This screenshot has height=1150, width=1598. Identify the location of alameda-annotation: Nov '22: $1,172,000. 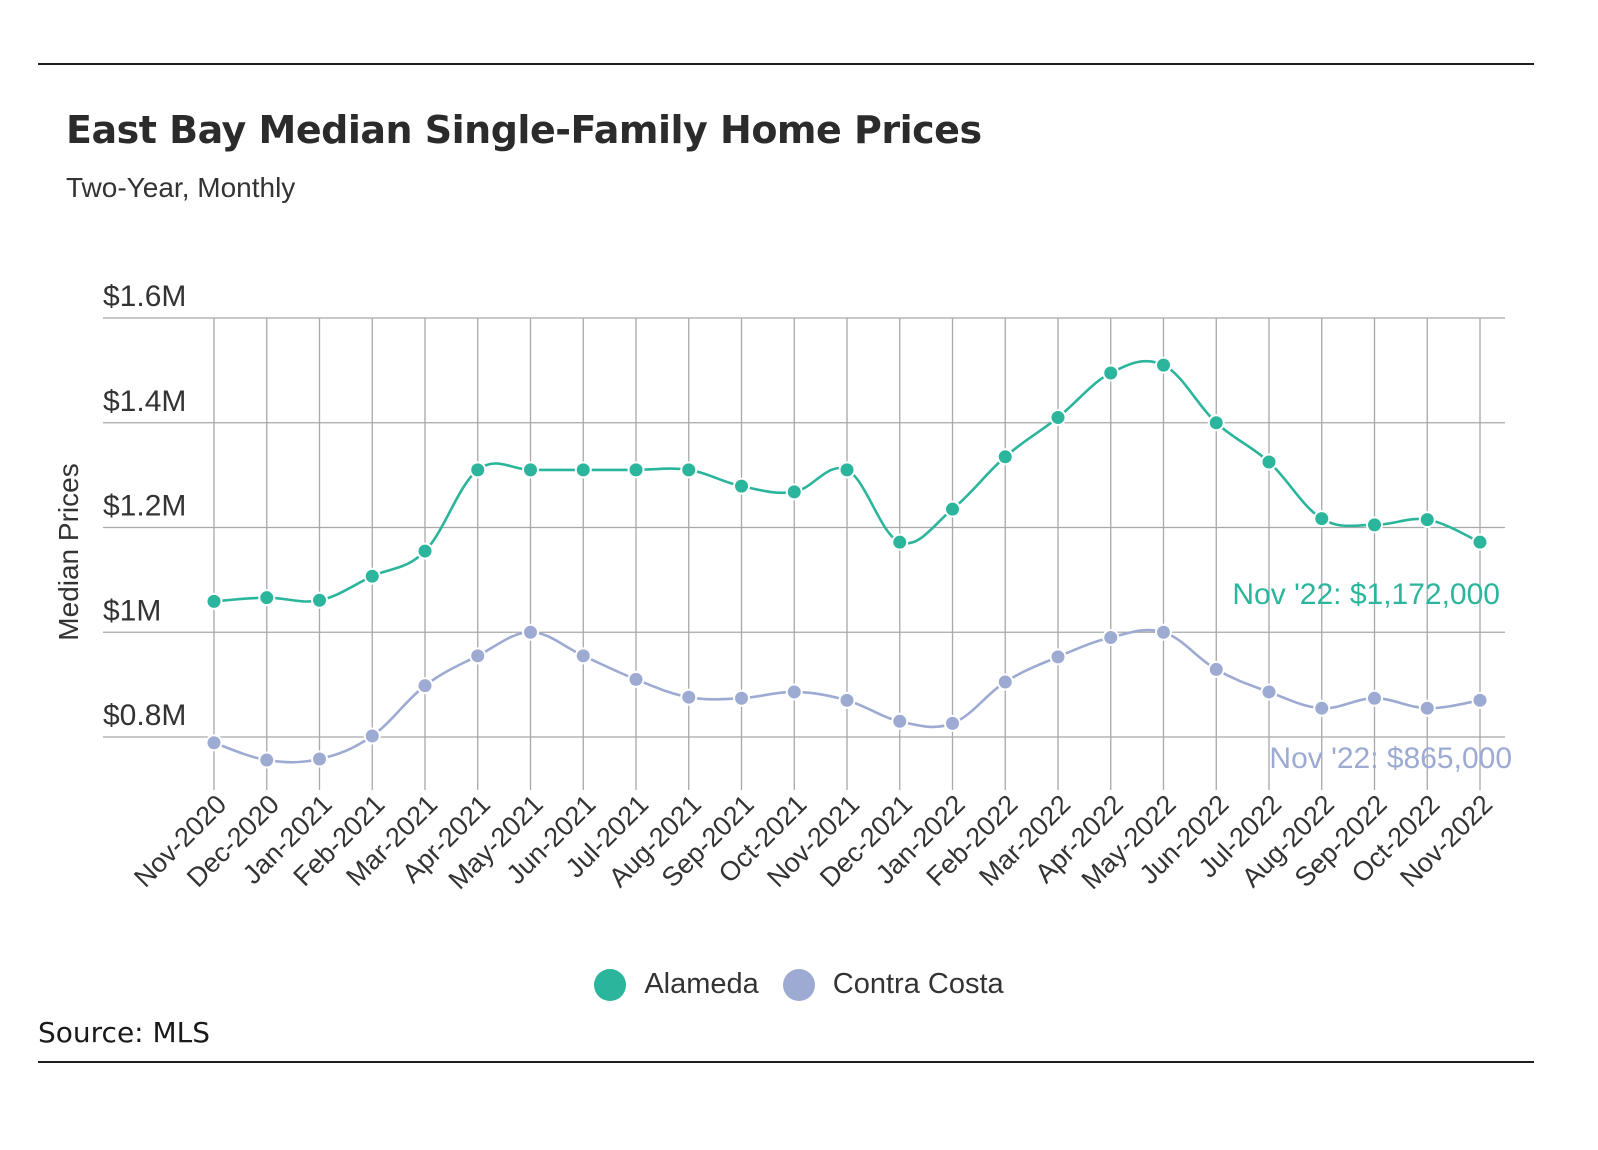
(1366, 594).